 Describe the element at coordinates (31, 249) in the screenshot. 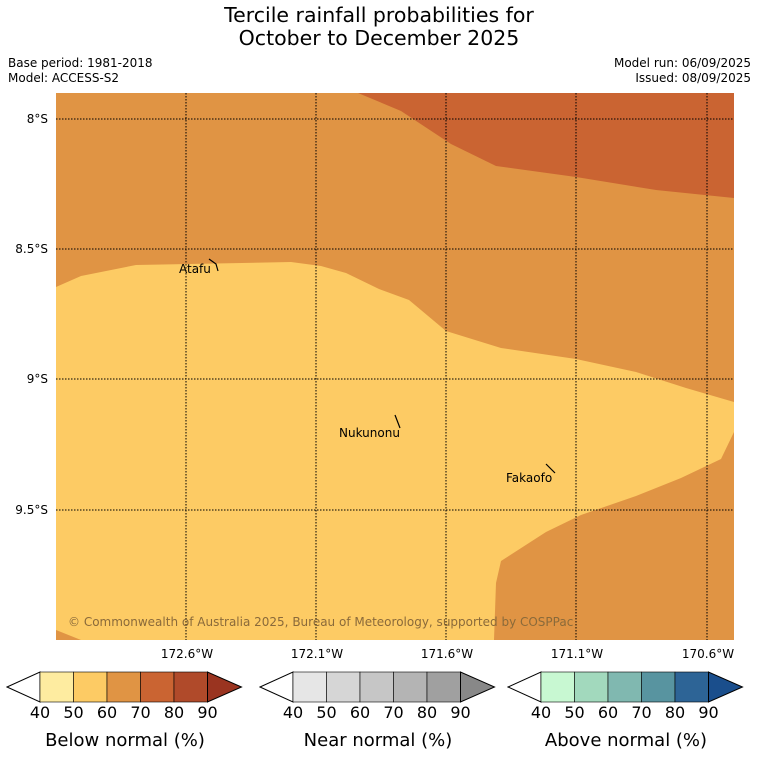

I see `lat-label-8-5s: 8.5°S` at that location.